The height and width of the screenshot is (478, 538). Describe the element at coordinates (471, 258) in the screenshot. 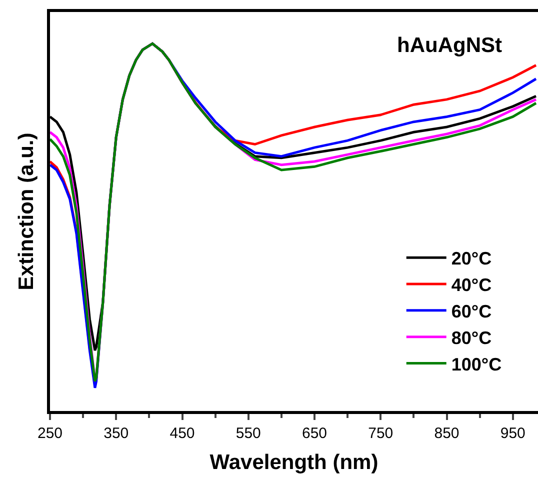

I see `legend-label: 20°C` at that location.